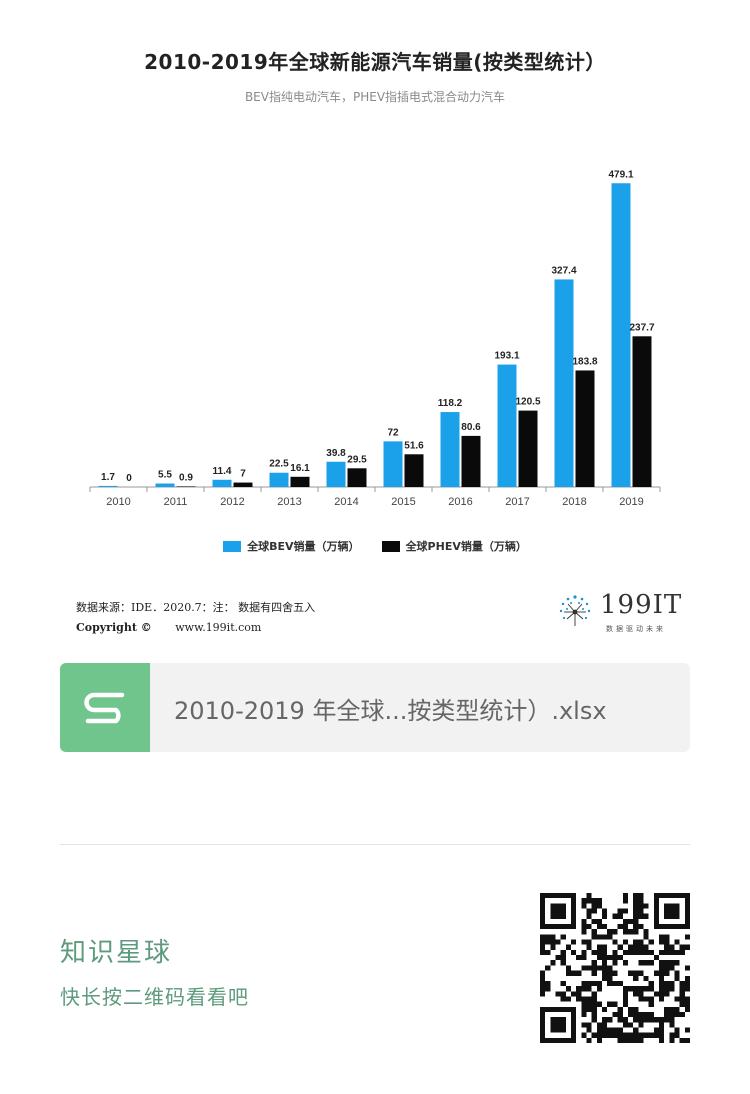 The height and width of the screenshot is (1094, 750). I want to click on legend-item-phev: 全球PHEV销量（万辆）, so click(454, 546).